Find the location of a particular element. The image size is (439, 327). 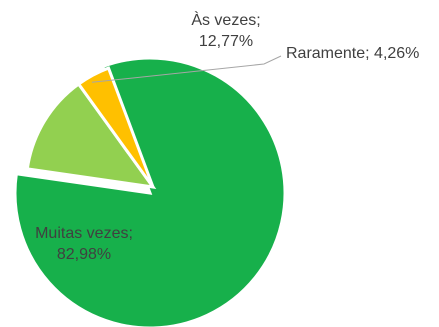

data-label-muitas-vezes: Muitas vezes; 82,98% is located at coordinates (84, 244).